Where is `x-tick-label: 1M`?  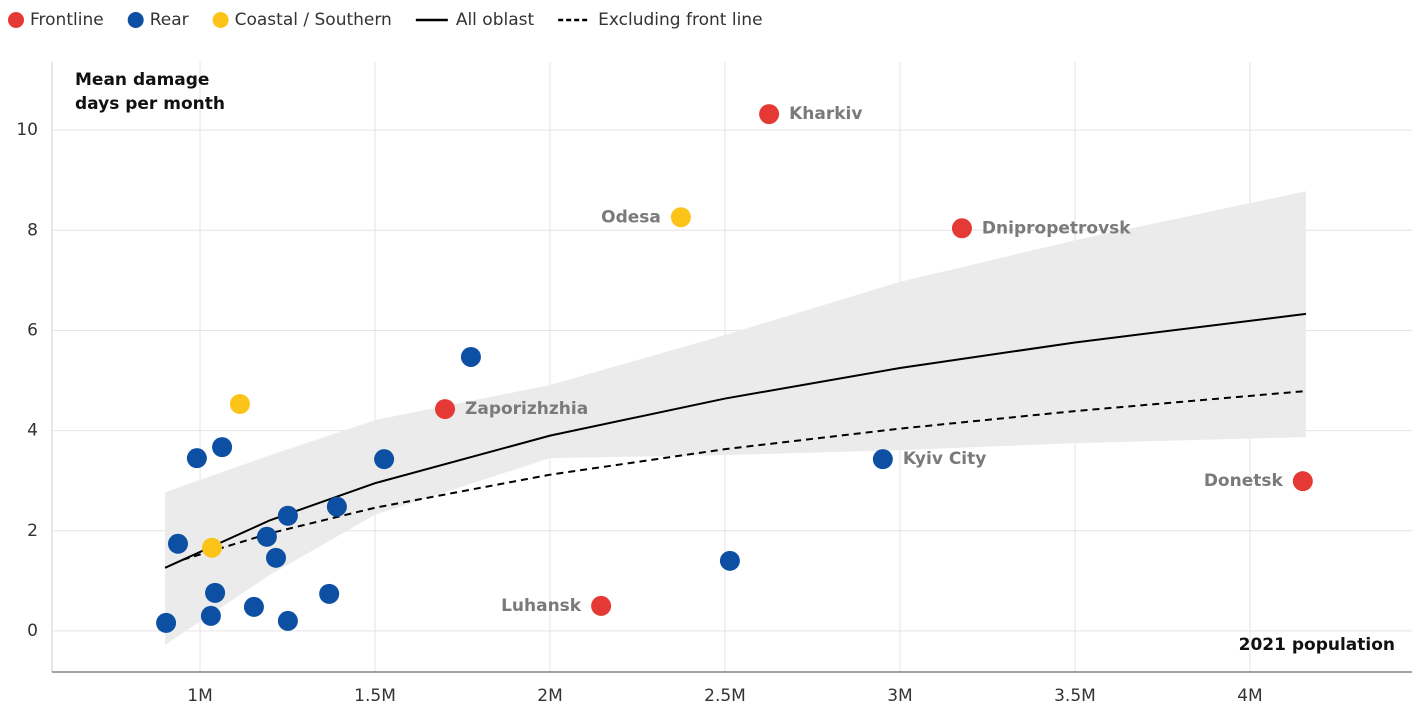
x-tick-label: 1M is located at coordinates (199, 696).